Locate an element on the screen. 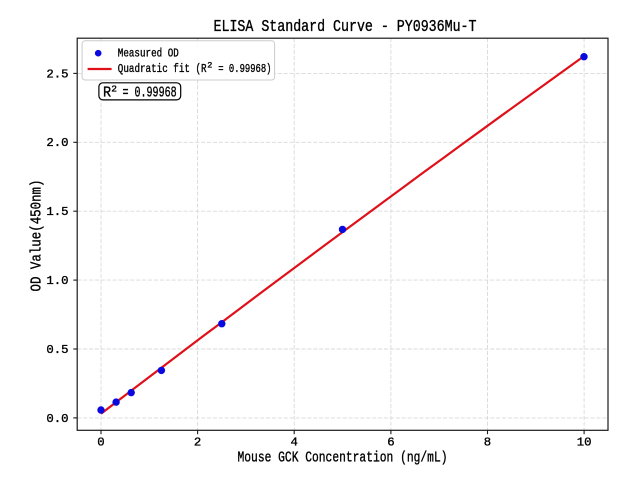 Image resolution: width=640 pixels, height=480 pixels. svg-text: 1.5 is located at coordinates (57, 212).